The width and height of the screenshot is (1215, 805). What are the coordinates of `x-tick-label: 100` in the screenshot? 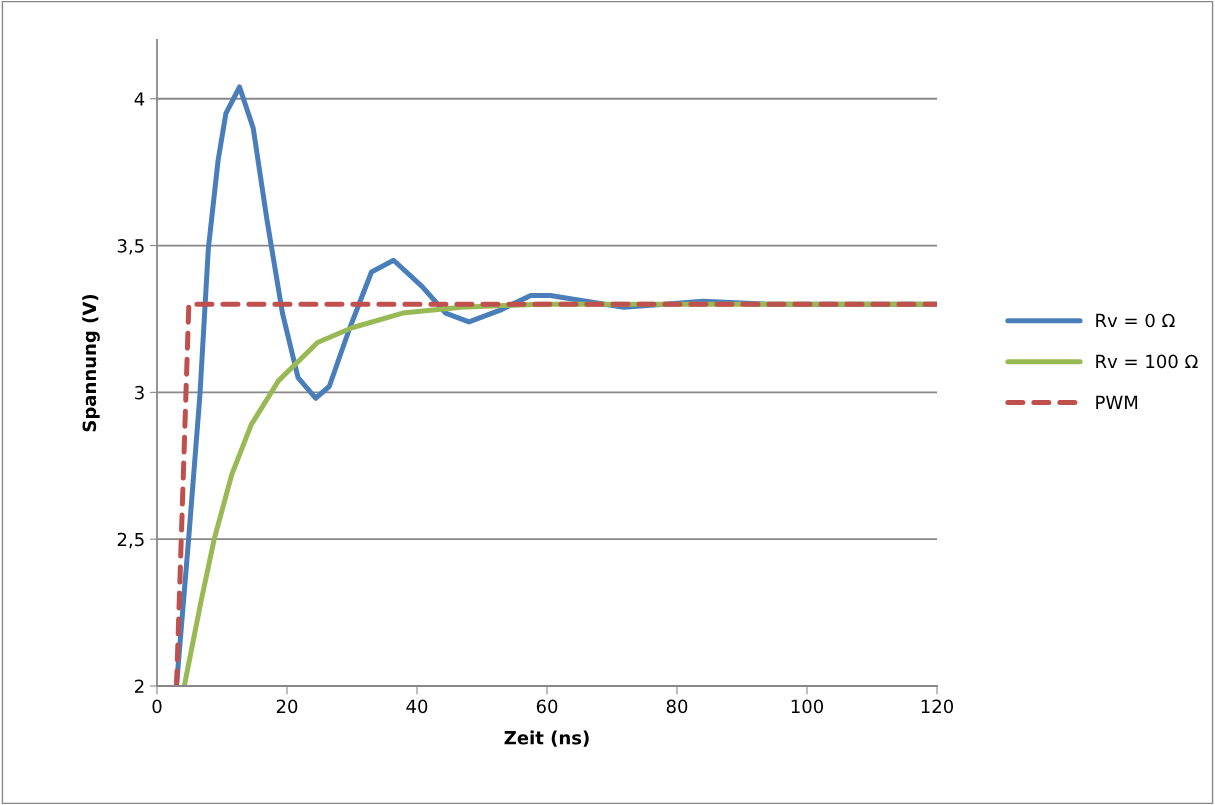 It's located at (807, 706).